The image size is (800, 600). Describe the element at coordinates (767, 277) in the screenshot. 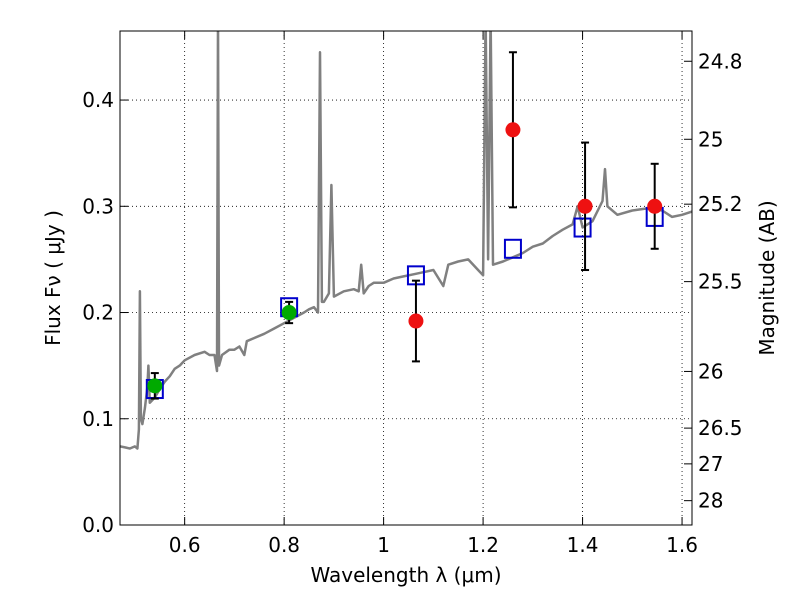

I see `y-axis-label-right: Magnitude (AB)` at that location.